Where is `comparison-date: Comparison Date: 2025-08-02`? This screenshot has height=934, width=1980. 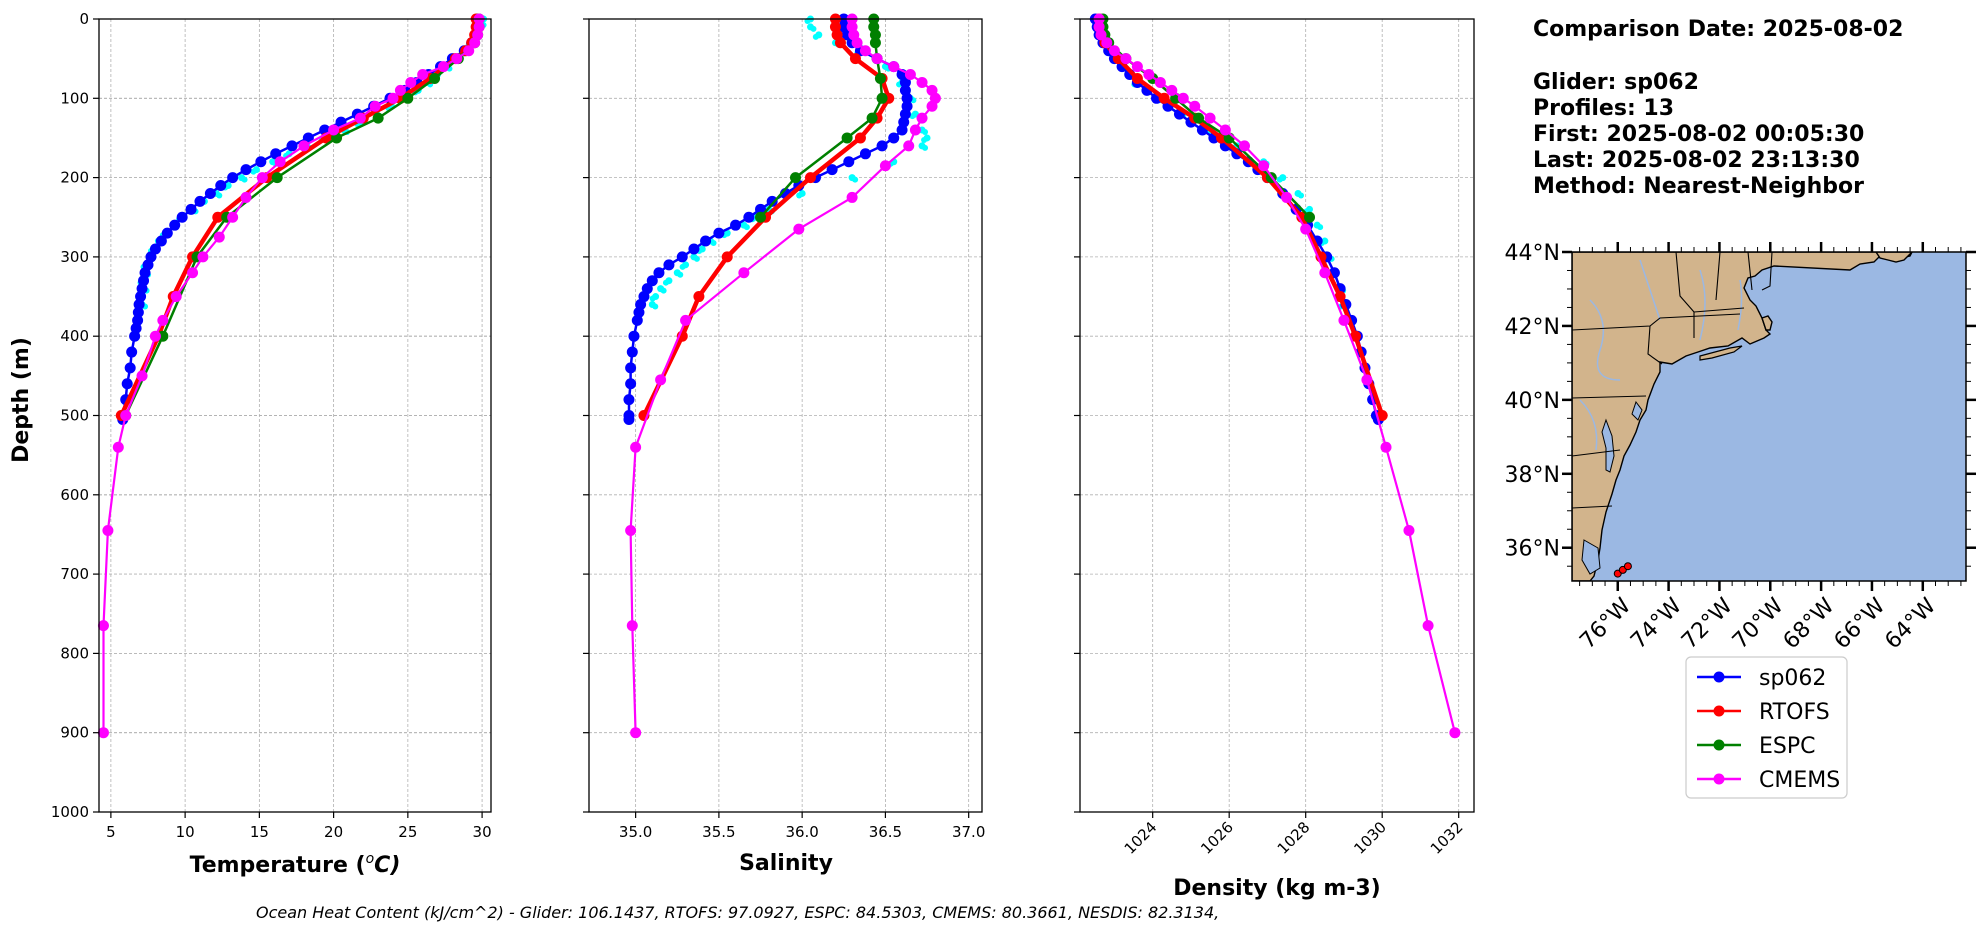
comparison-date: Comparison Date: 2025-08-02 is located at coordinates (1718, 29).